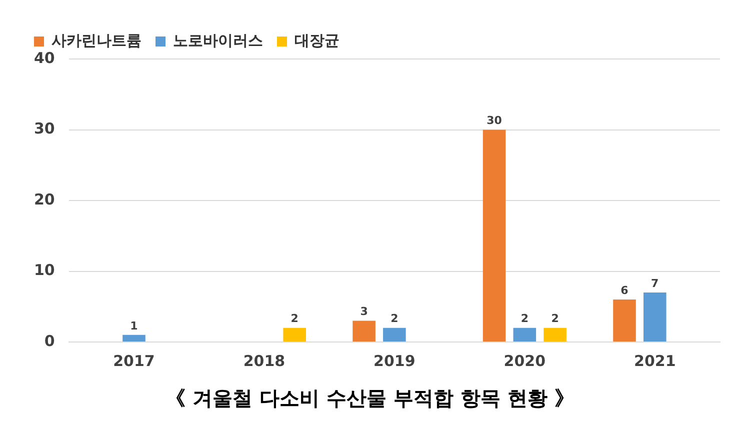 The height and width of the screenshot is (422, 750). Describe the element at coordinates (44, 270) in the screenshot. I see `y-tick-label: 10` at that location.